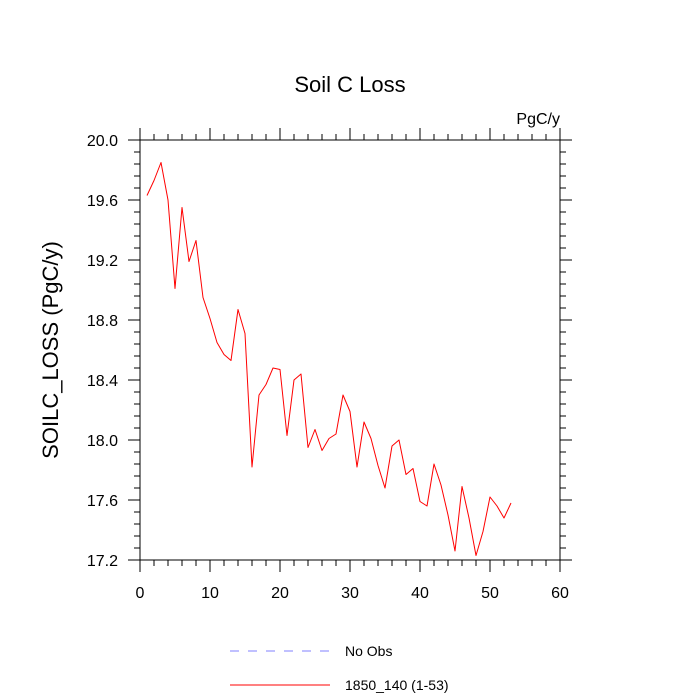 The height and width of the screenshot is (700, 700). Describe the element at coordinates (102, 201) in the screenshot. I see `y-tick-label: 19.6` at that location.